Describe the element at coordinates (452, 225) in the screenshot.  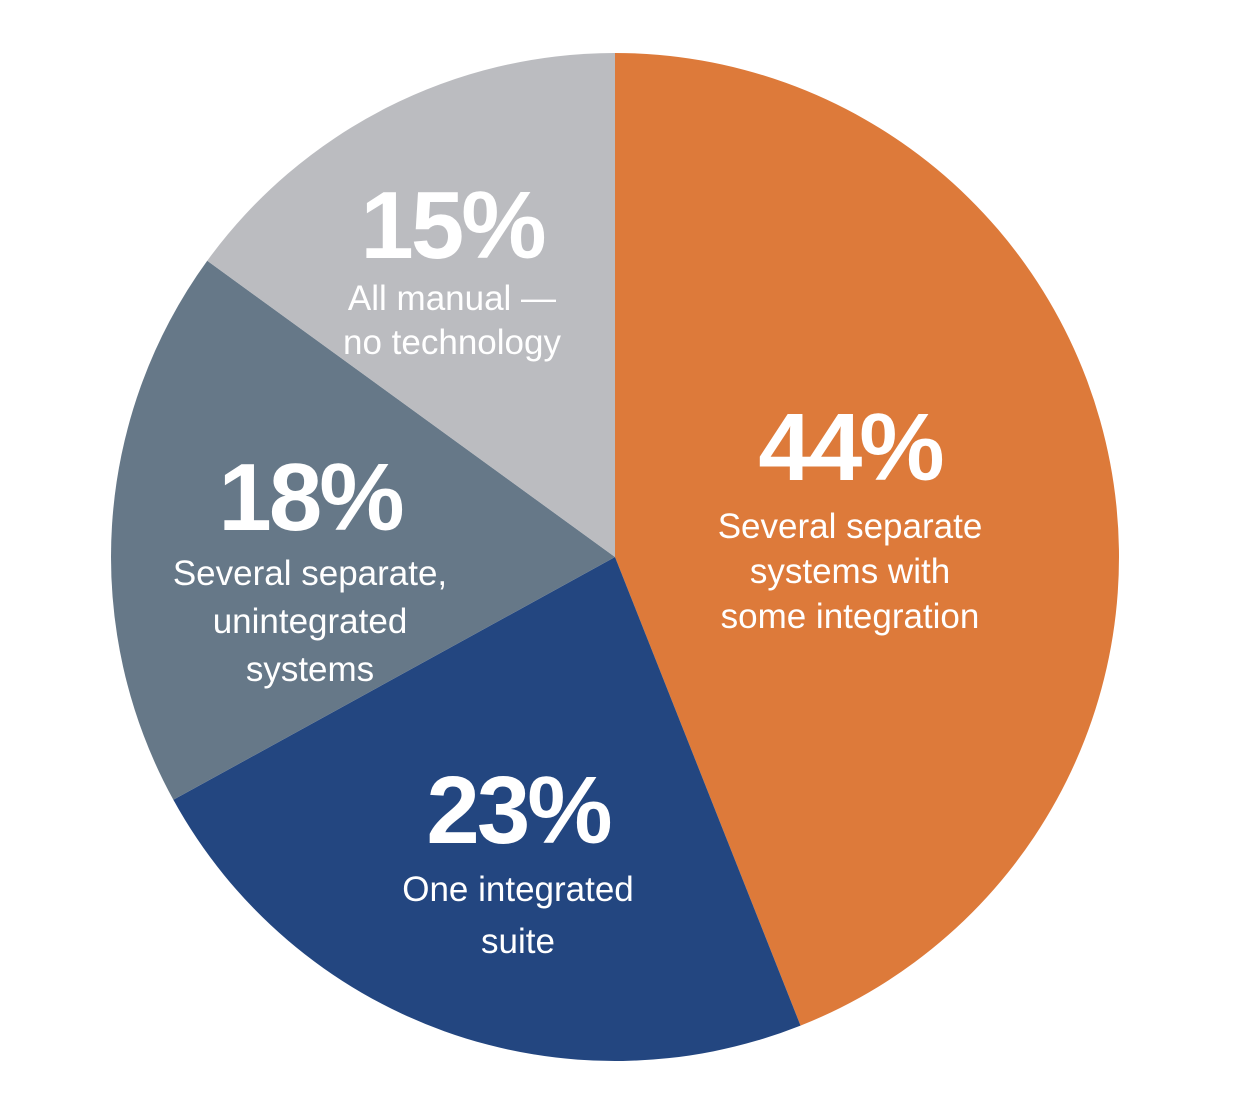
I see `slice-percent-label: 15%` at that location.